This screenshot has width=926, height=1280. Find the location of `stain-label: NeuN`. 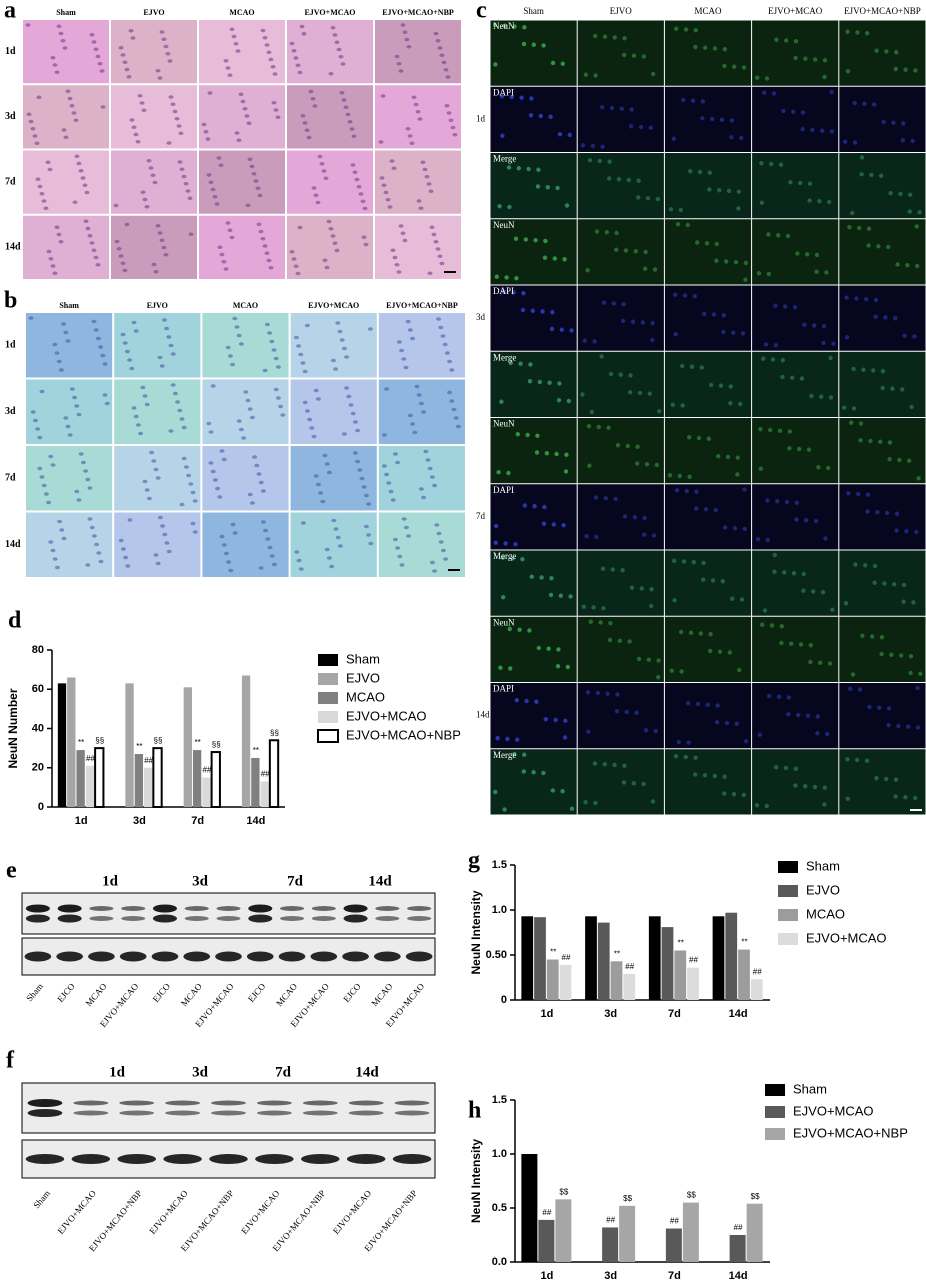

stain-label: NeuN is located at coordinates (504, 622).